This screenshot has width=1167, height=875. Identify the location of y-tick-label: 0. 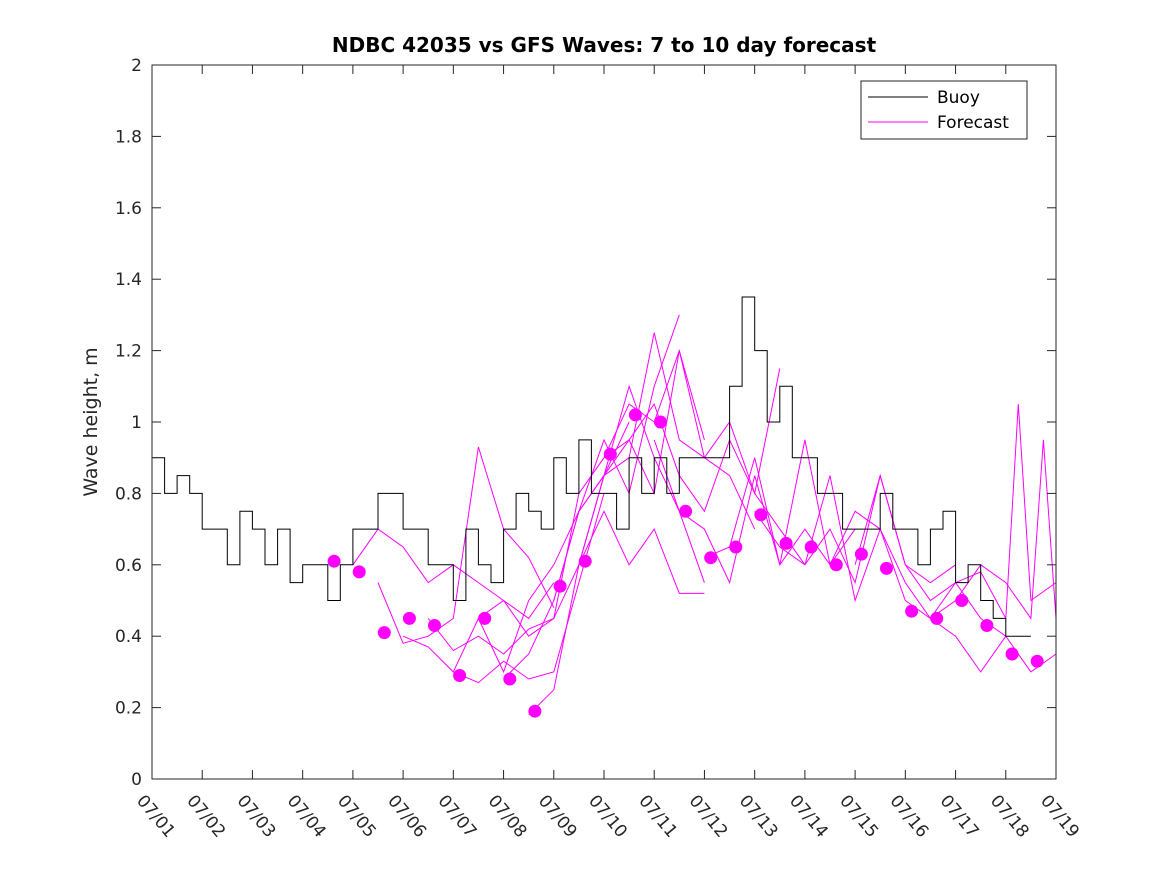
(136, 780).